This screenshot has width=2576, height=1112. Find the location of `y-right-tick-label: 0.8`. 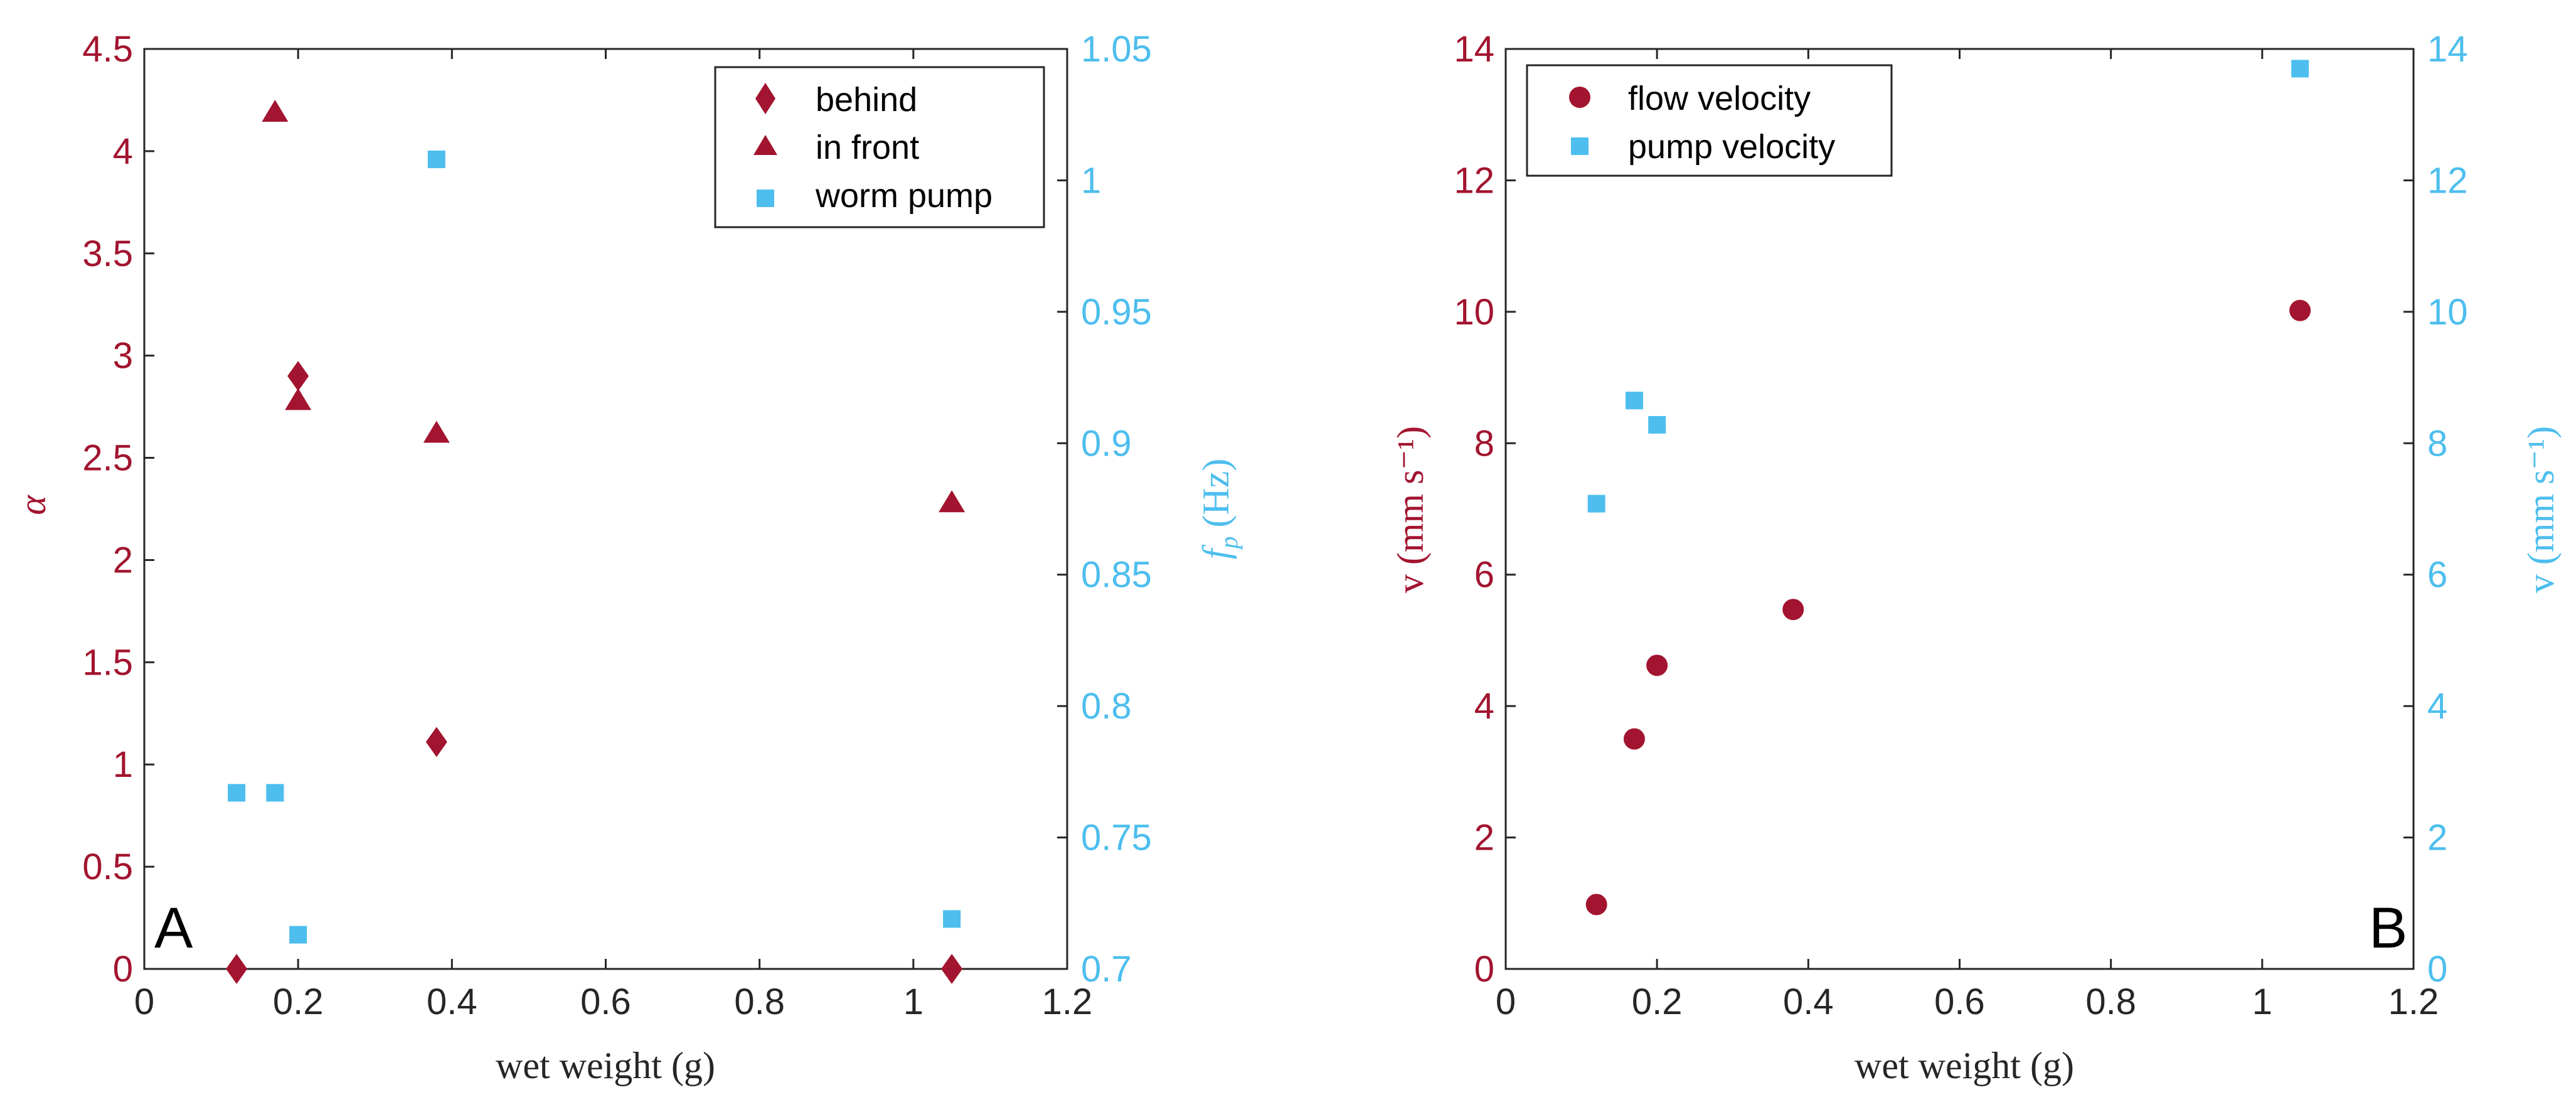

y-right-tick-label: 0.8 is located at coordinates (1106, 707).